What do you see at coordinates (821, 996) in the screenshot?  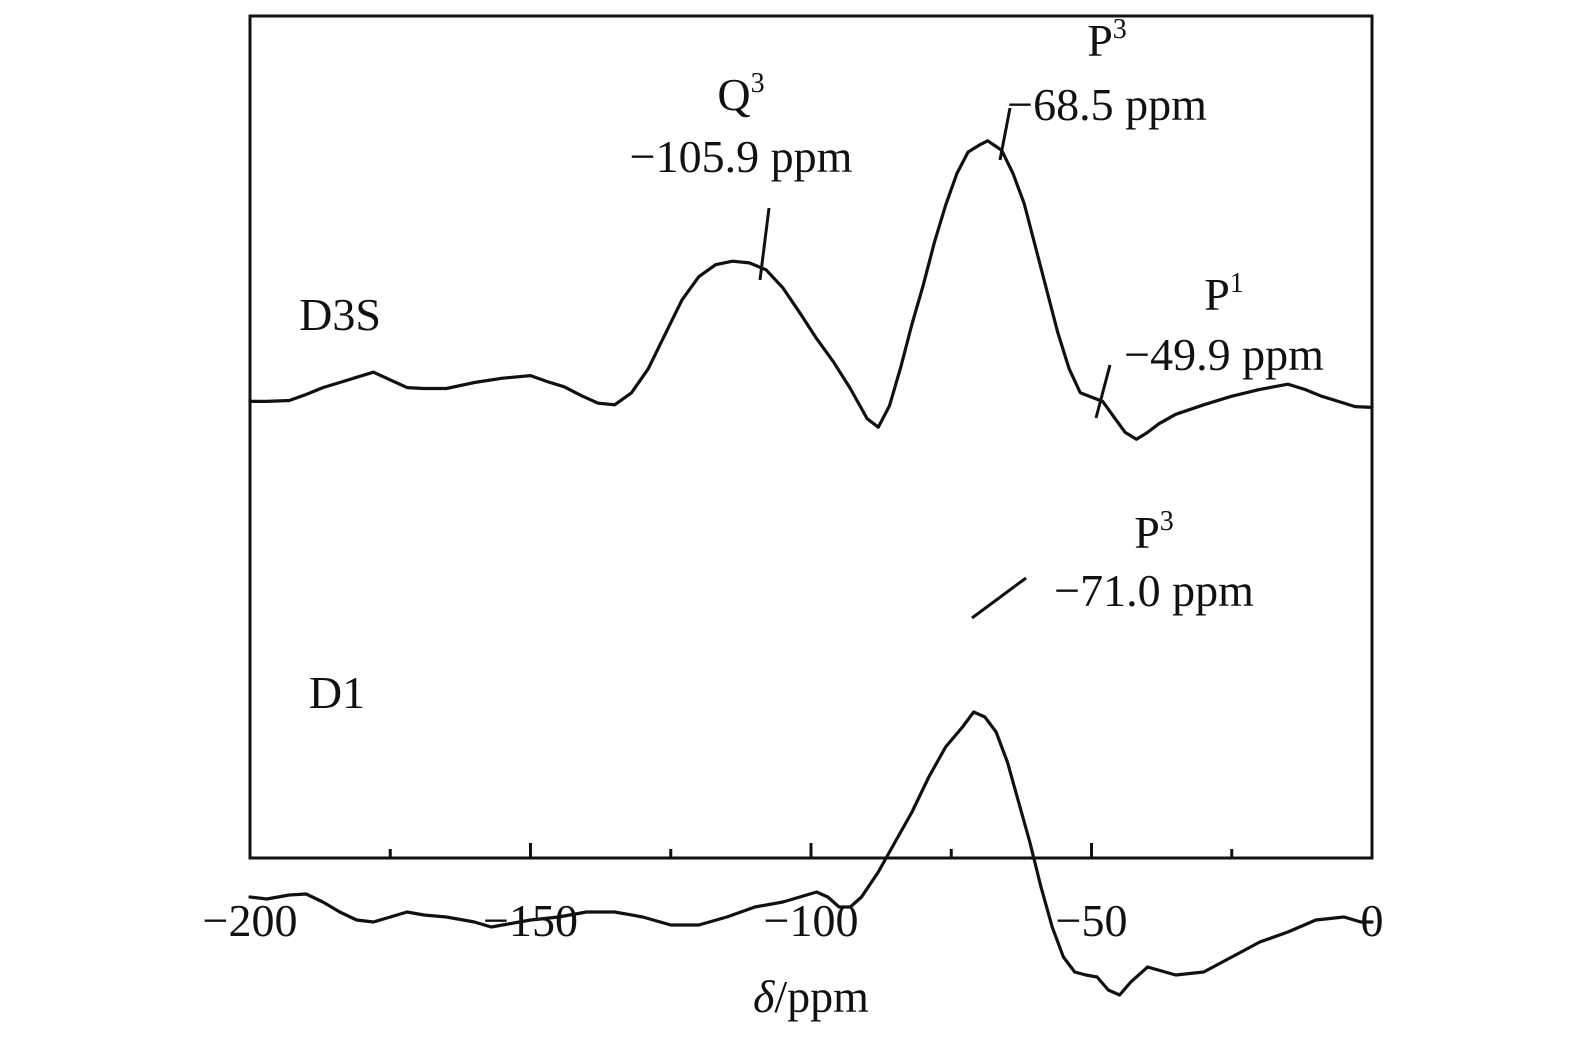 I see `x-axis-label-unit: /ppm` at bounding box center [821, 996].